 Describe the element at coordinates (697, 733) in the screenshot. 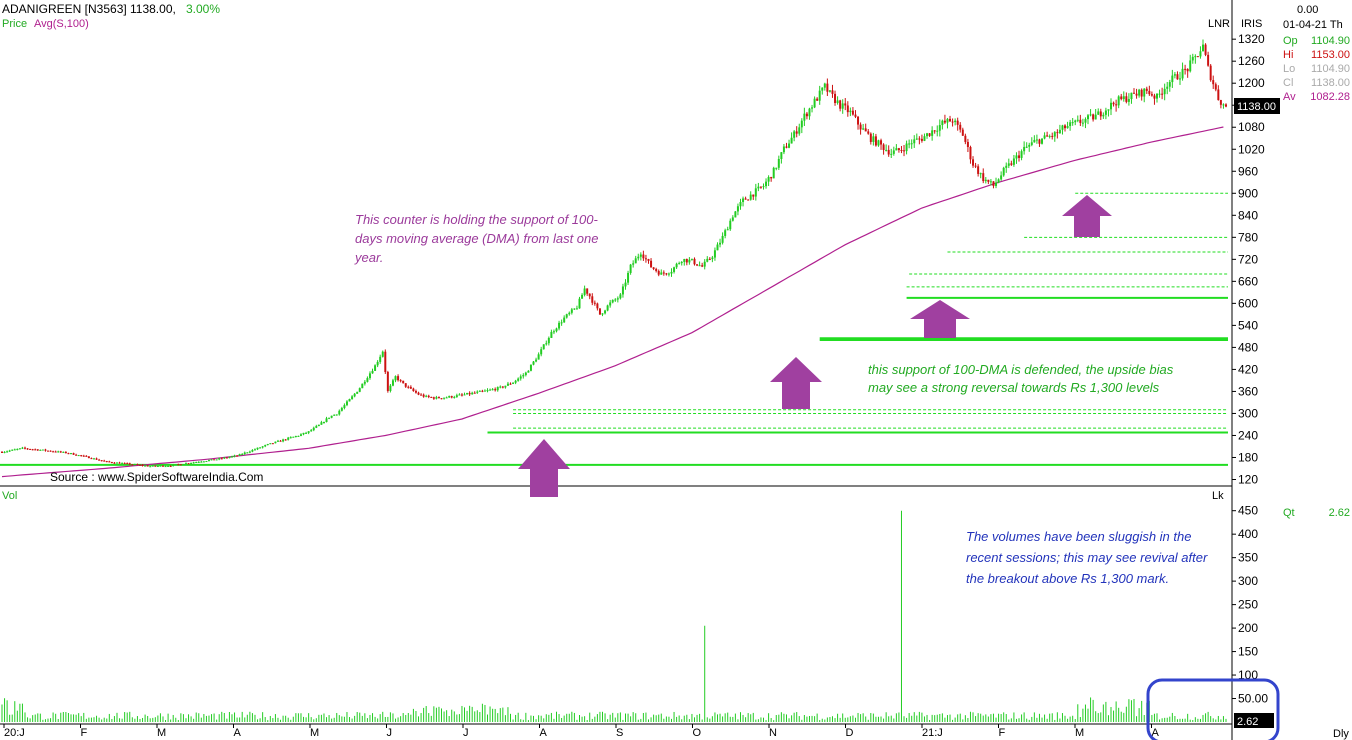

I see `time-tick-label: O` at that location.